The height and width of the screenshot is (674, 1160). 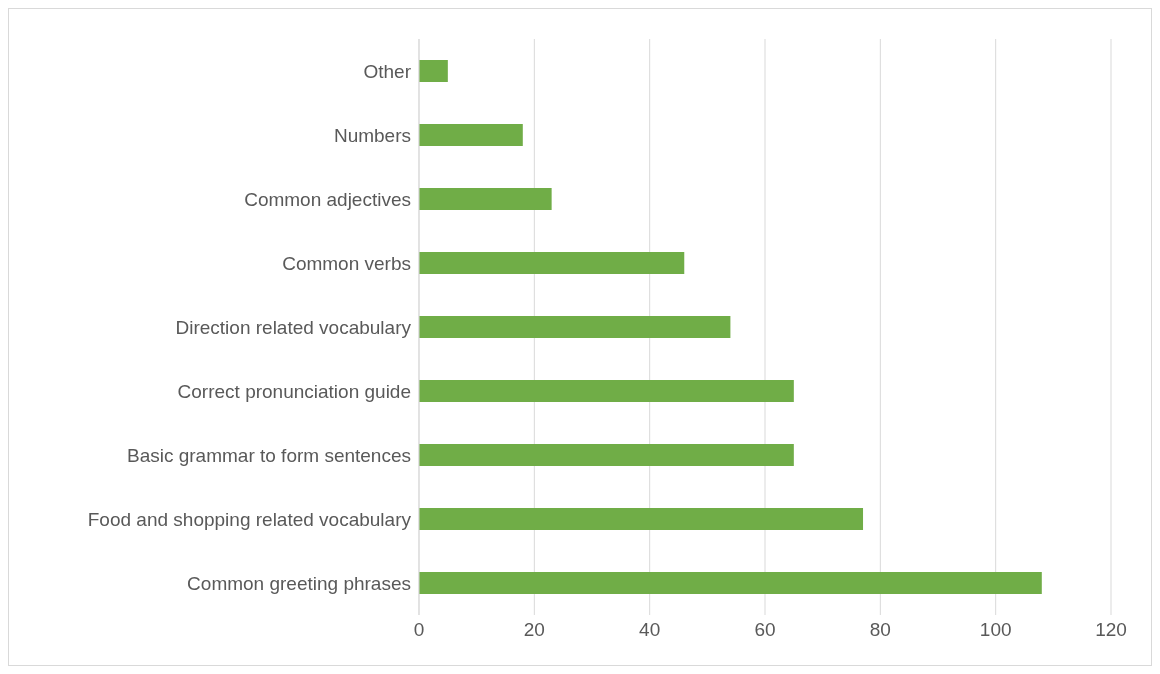 I want to click on y-tick-label: Food and shopping related vocabulary, so click(x=249, y=519).